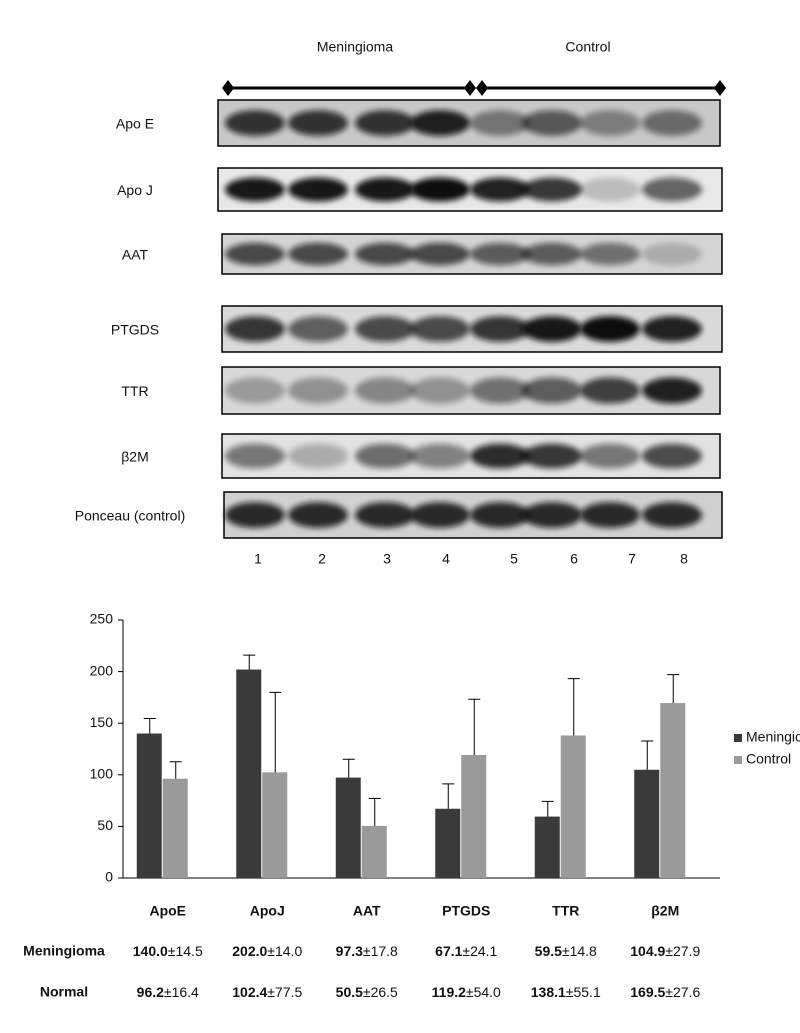  I want to click on lane-number: 5, so click(514, 559).